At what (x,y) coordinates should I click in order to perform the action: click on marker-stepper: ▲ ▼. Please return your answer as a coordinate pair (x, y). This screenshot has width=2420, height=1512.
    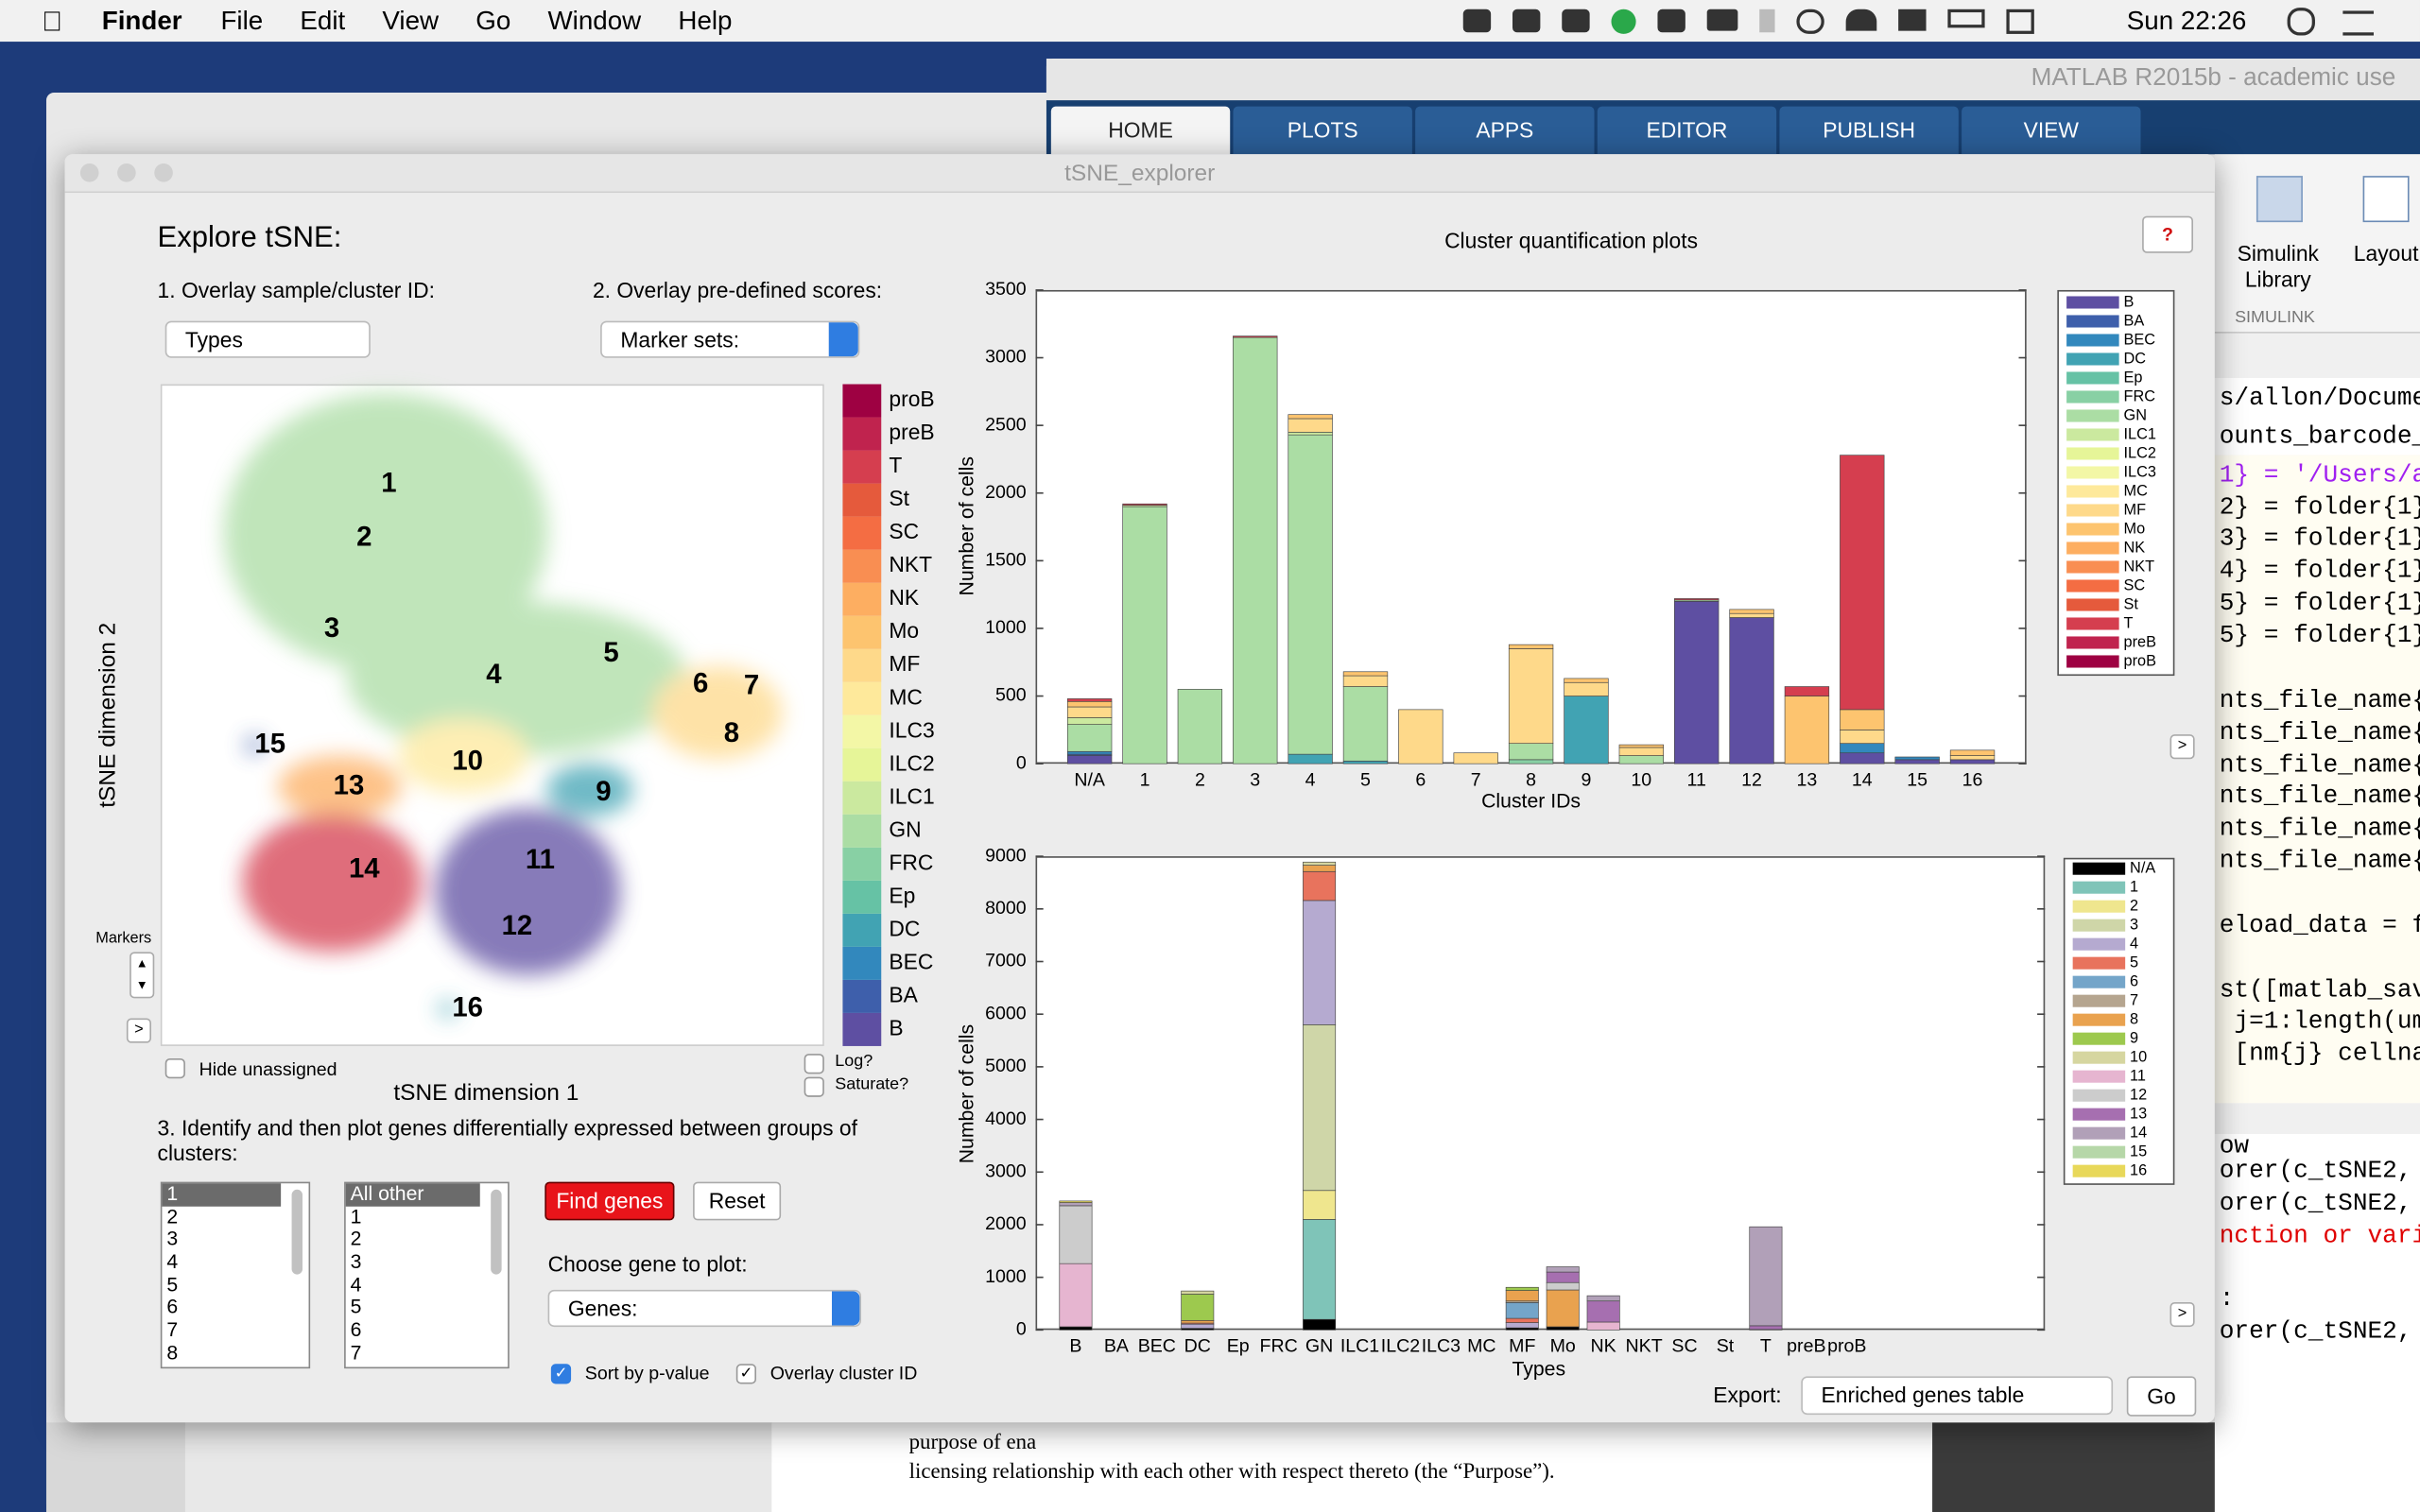
    Looking at the image, I should click on (142, 975).